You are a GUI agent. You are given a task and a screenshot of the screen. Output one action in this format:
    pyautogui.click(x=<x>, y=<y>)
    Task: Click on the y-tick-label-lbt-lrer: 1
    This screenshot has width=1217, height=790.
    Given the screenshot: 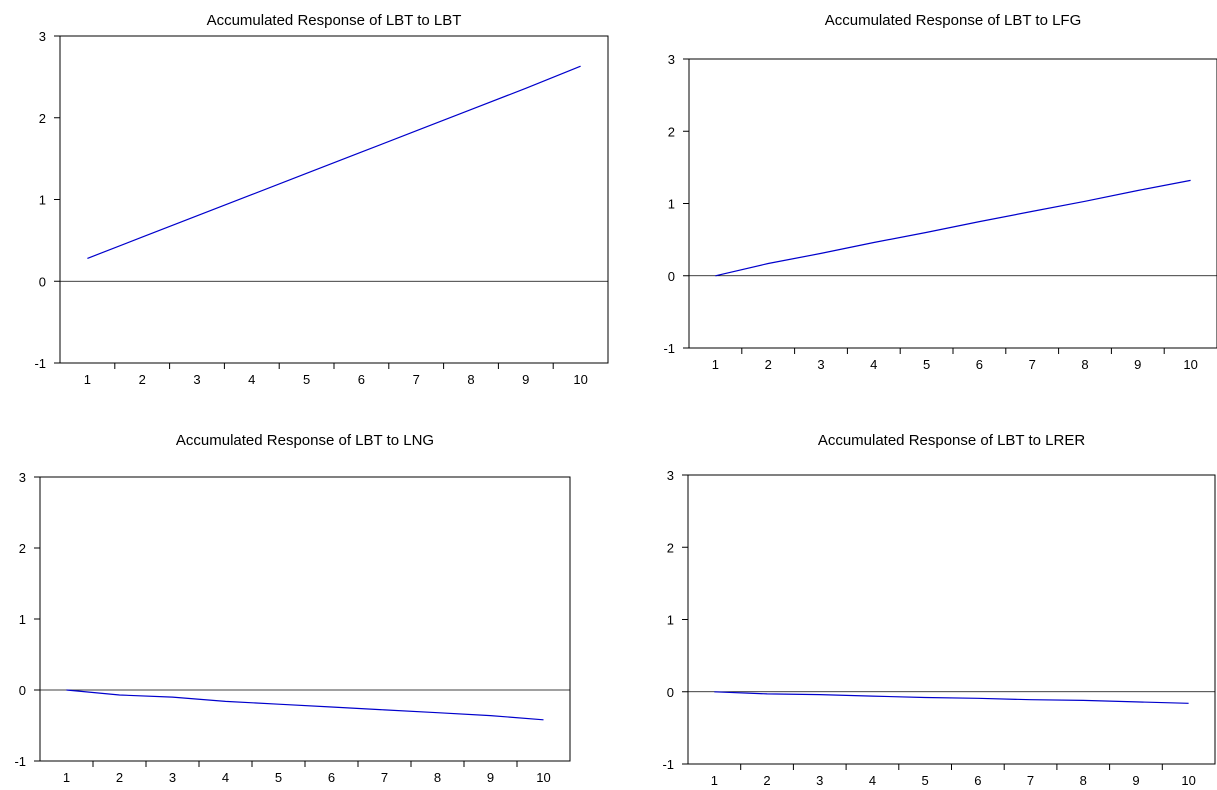 What is the action you would take?
    pyautogui.click(x=670, y=620)
    